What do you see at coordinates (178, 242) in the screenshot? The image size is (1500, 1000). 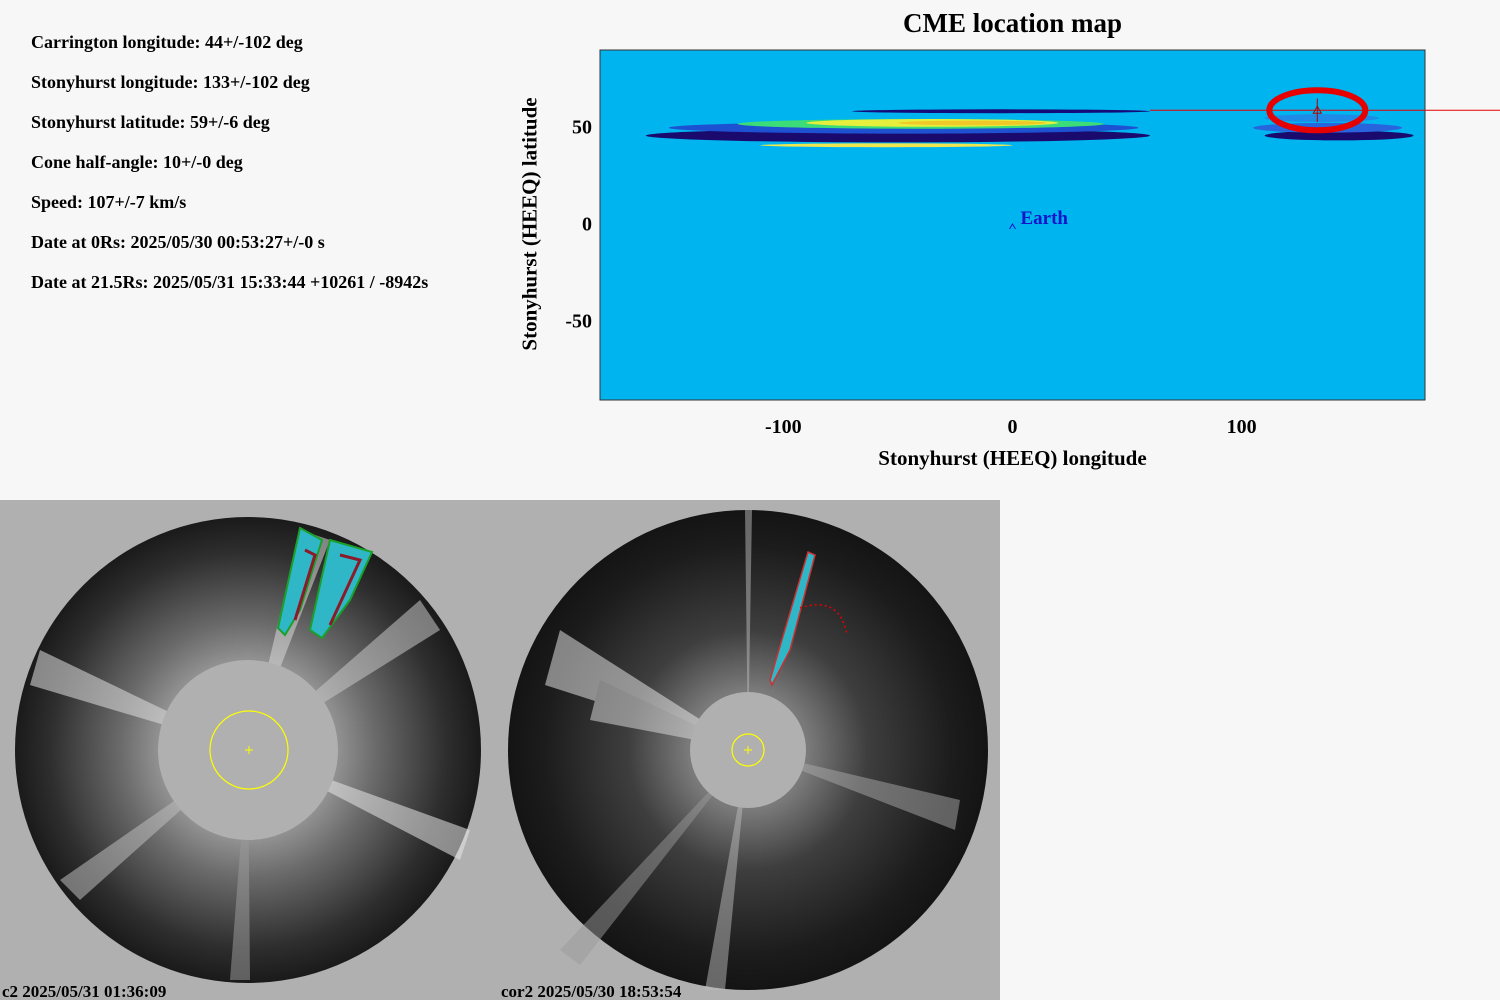 I see `date-at-0rs: Date at 0Rs: 2025/05/30 00:53:27+/-0 s` at bounding box center [178, 242].